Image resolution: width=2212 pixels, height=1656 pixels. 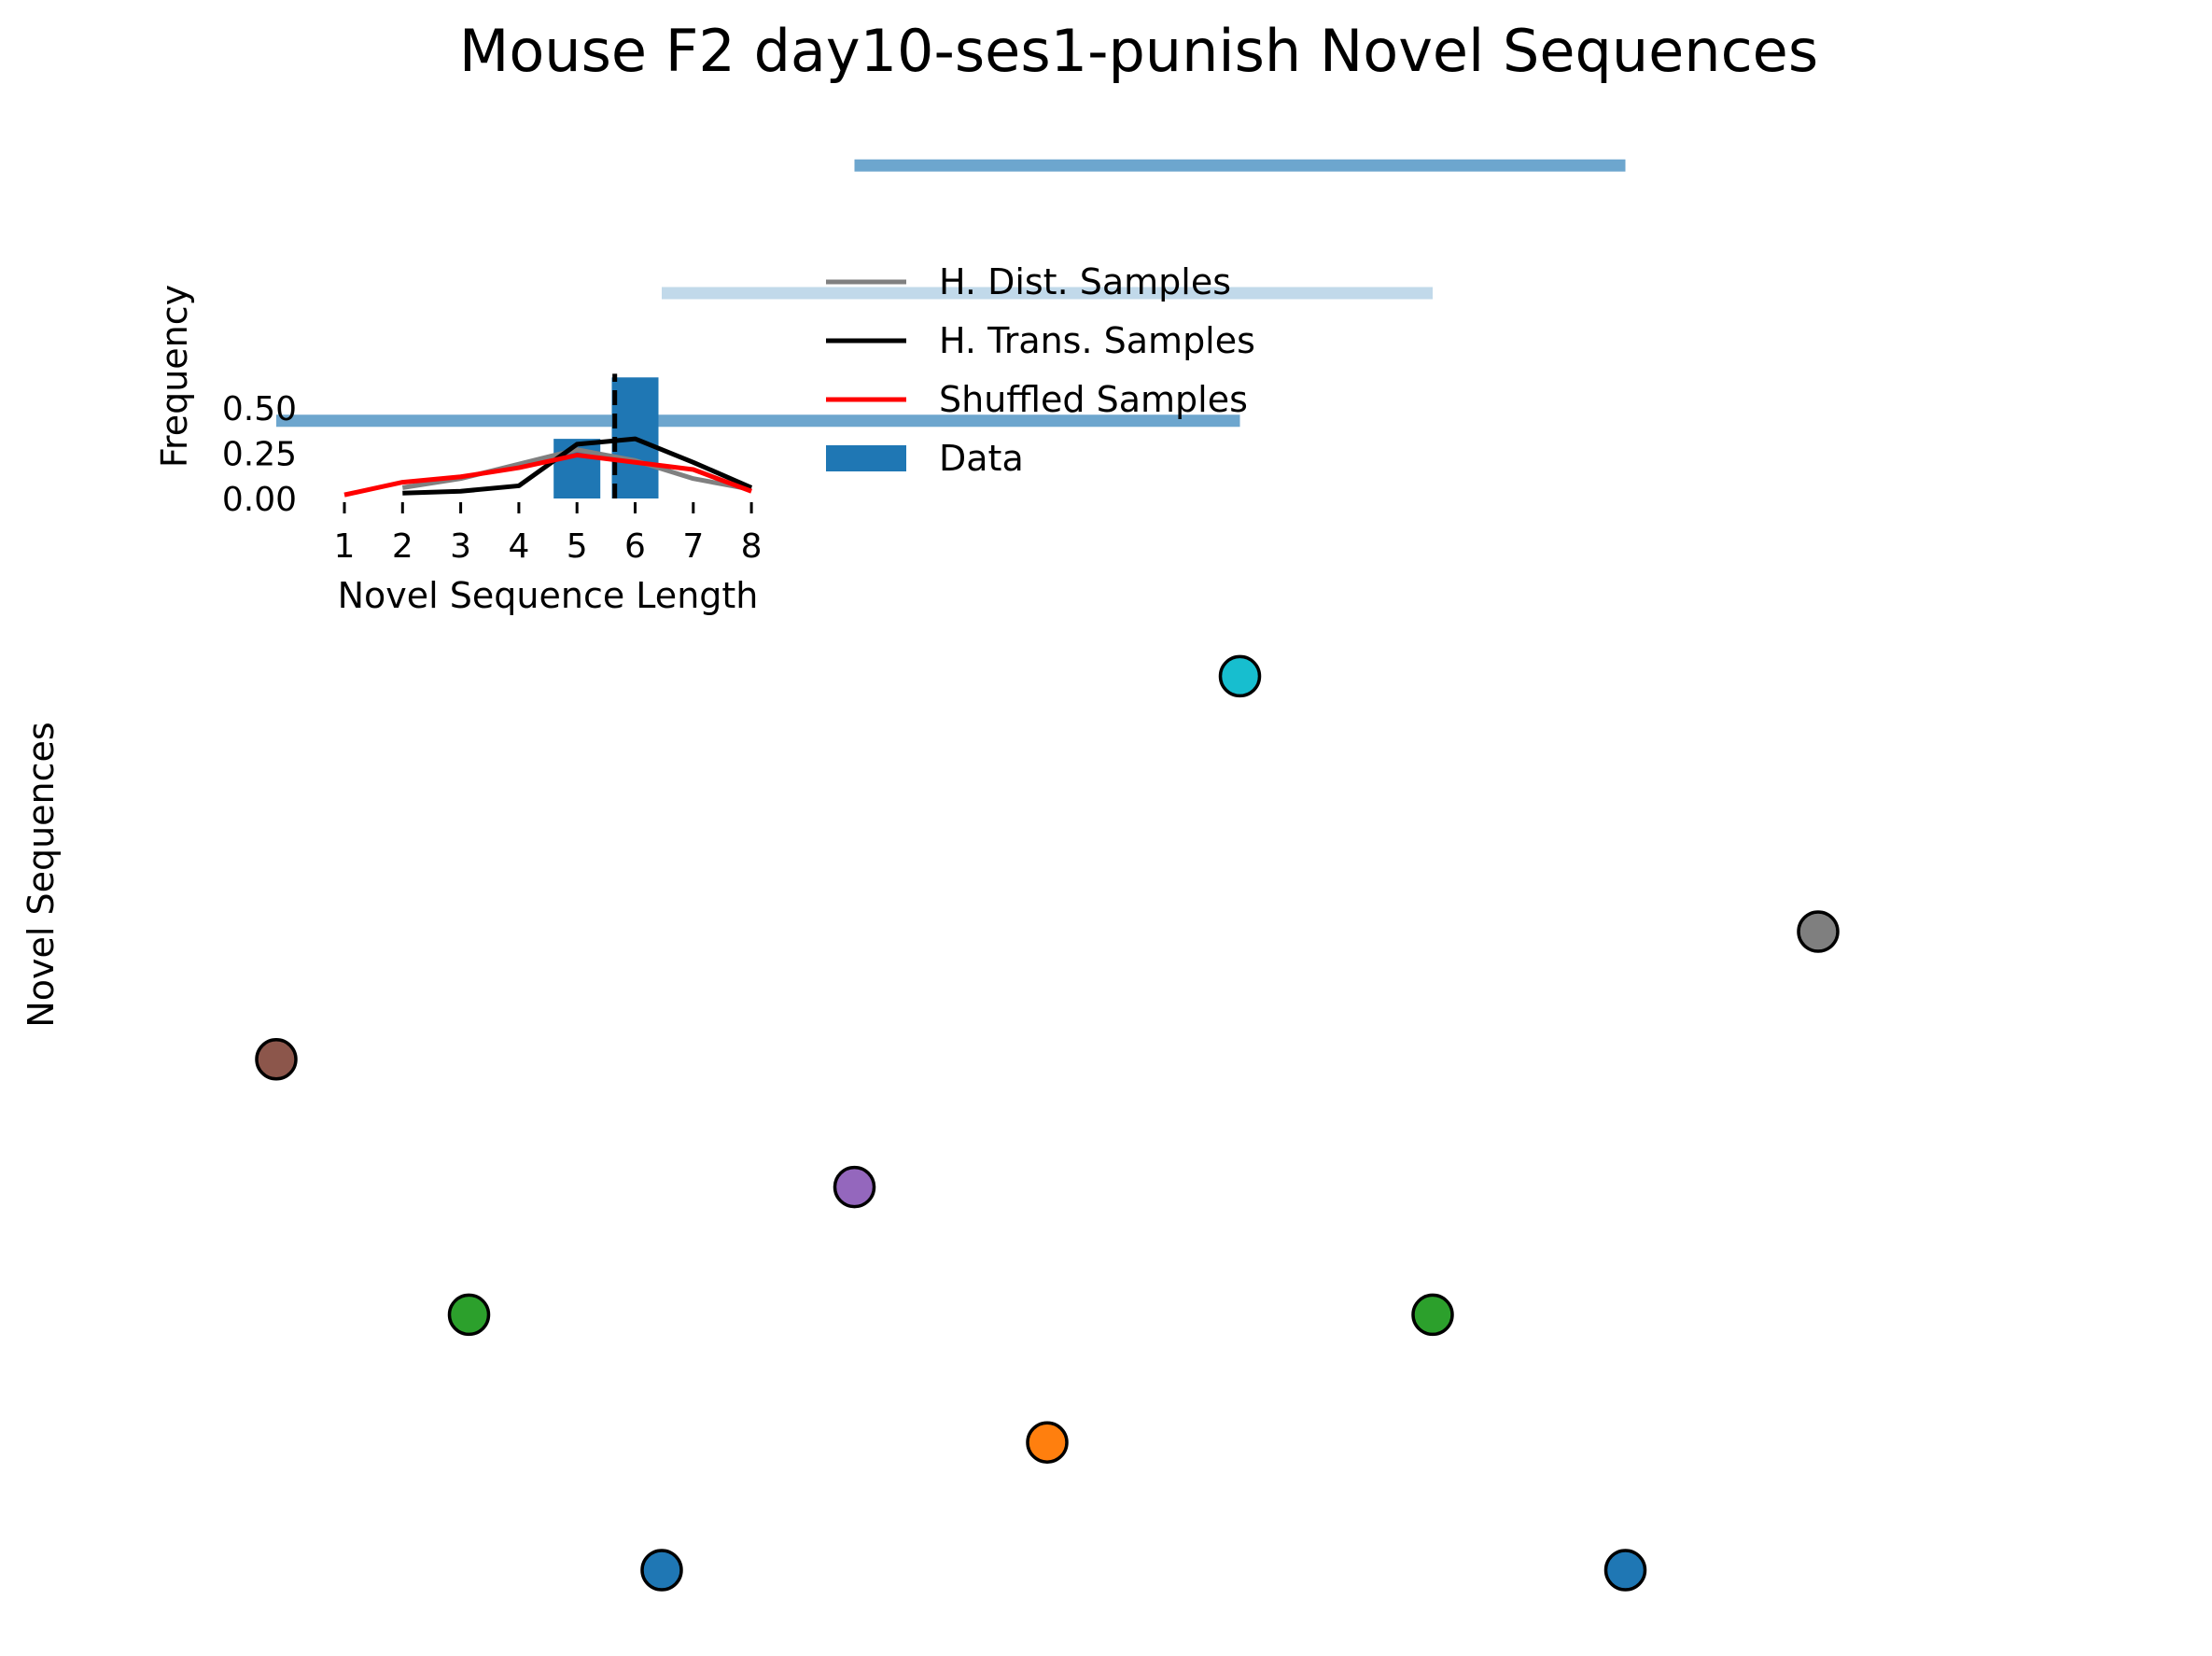 What do you see at coordinates (174, 377) in the screenshot?
I see `inset-y-axis-label: Frequency` at bounding box center [174, 377].